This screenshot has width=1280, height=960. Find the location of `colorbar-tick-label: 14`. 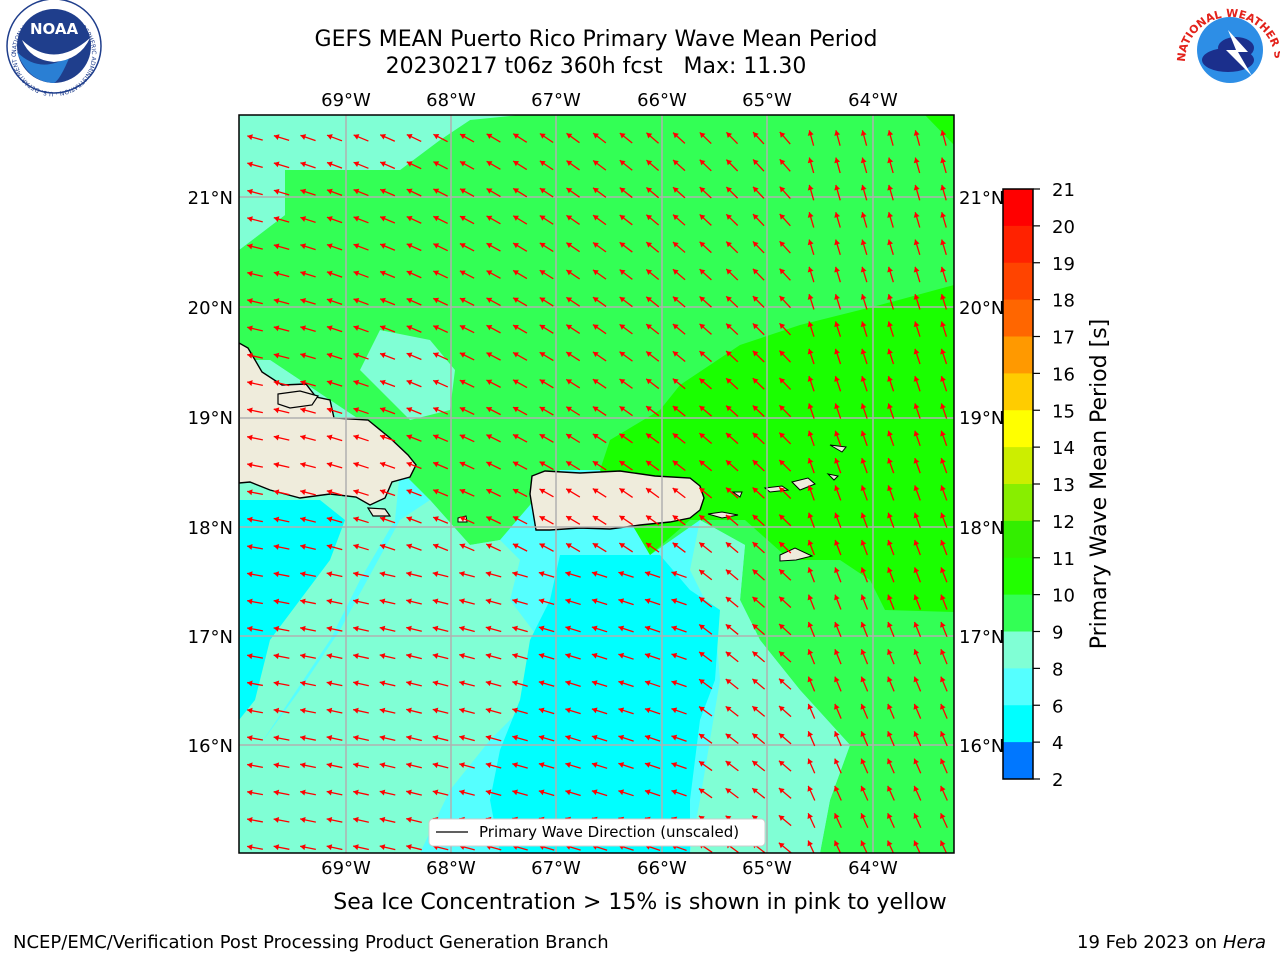

colorbar-tick-label: 14 is located at coordinates (1063, 448).